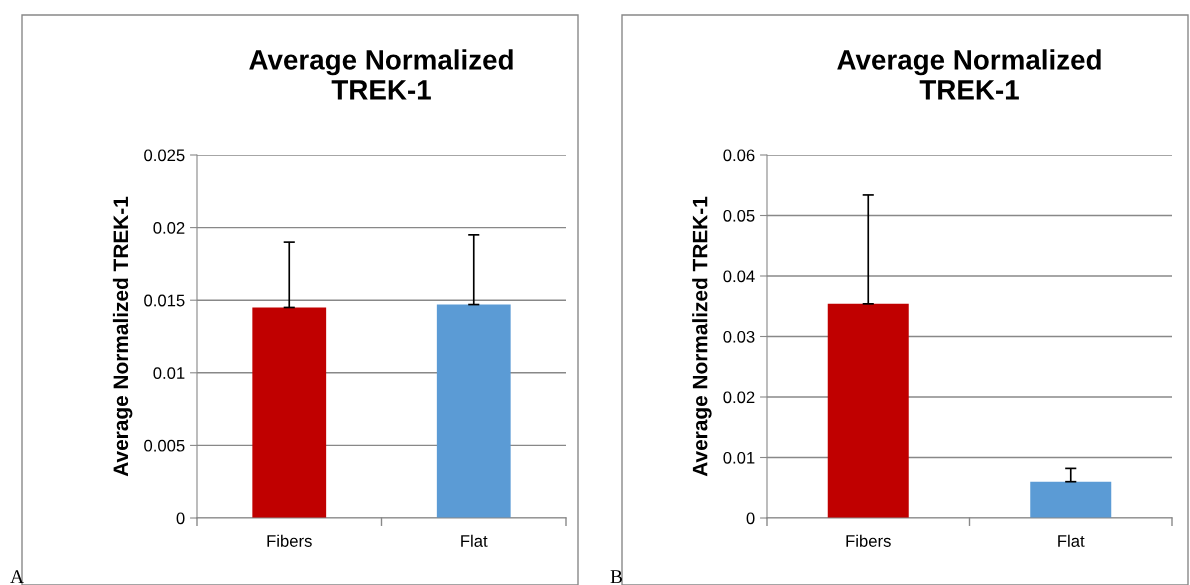 Image resolution: width=1190 pixels, height=585 pixels. I want to click on y-tick-label: 0.05, so click(739, 215).